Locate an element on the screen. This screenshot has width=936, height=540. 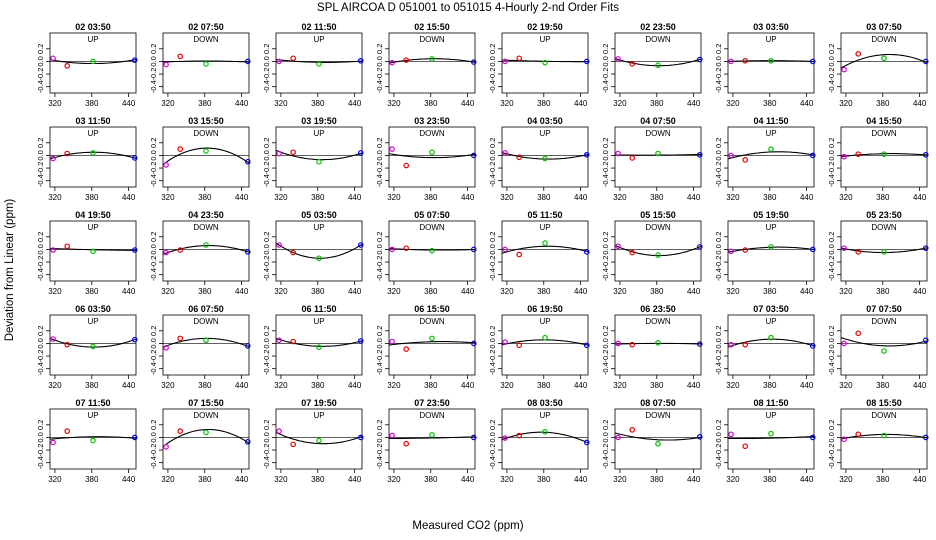
panel-title: 05 19:50 is located at coordinates (771, 215).